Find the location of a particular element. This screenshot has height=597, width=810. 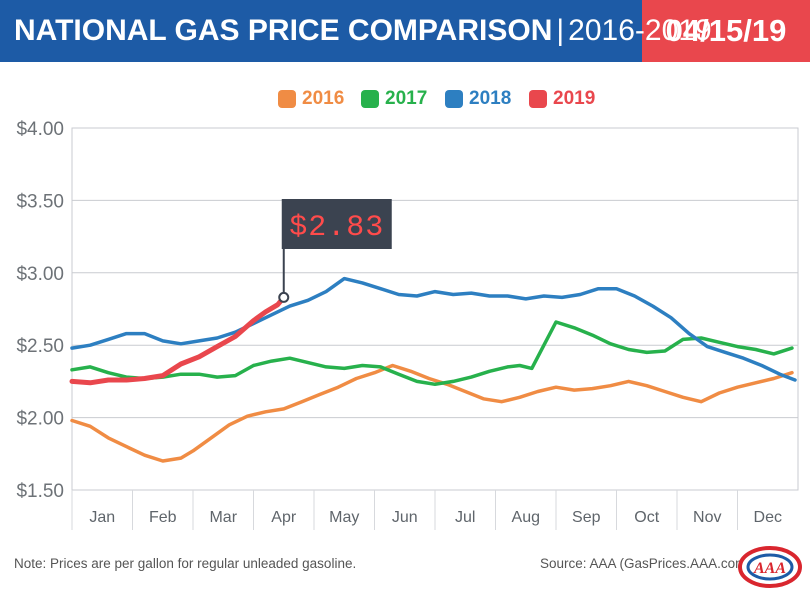

legend-swatch-2019 is located at coordinates (538, 99).